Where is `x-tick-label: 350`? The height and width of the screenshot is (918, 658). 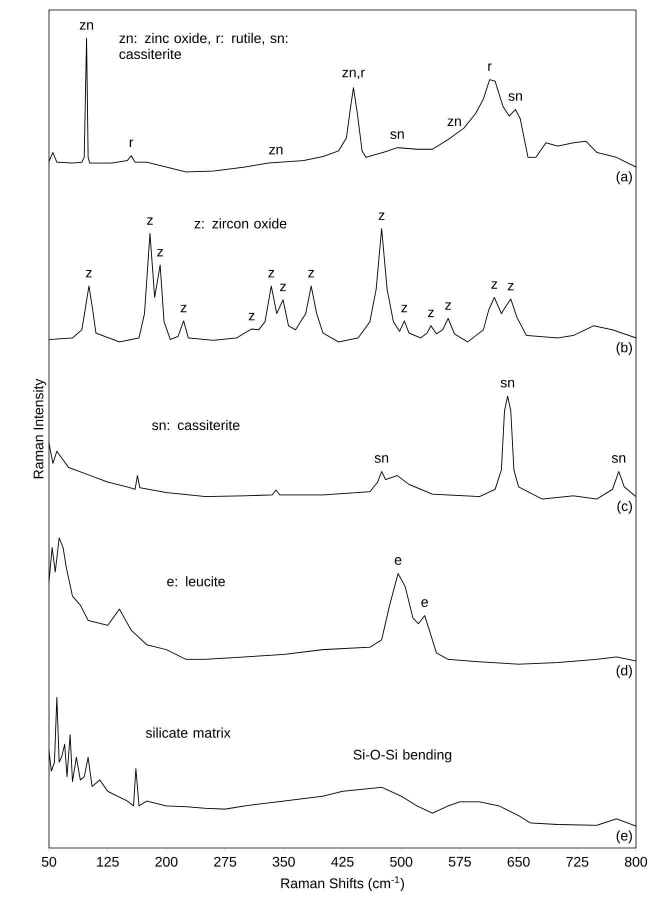 x-tick-label: 350 is located at coordinates (283, 861).